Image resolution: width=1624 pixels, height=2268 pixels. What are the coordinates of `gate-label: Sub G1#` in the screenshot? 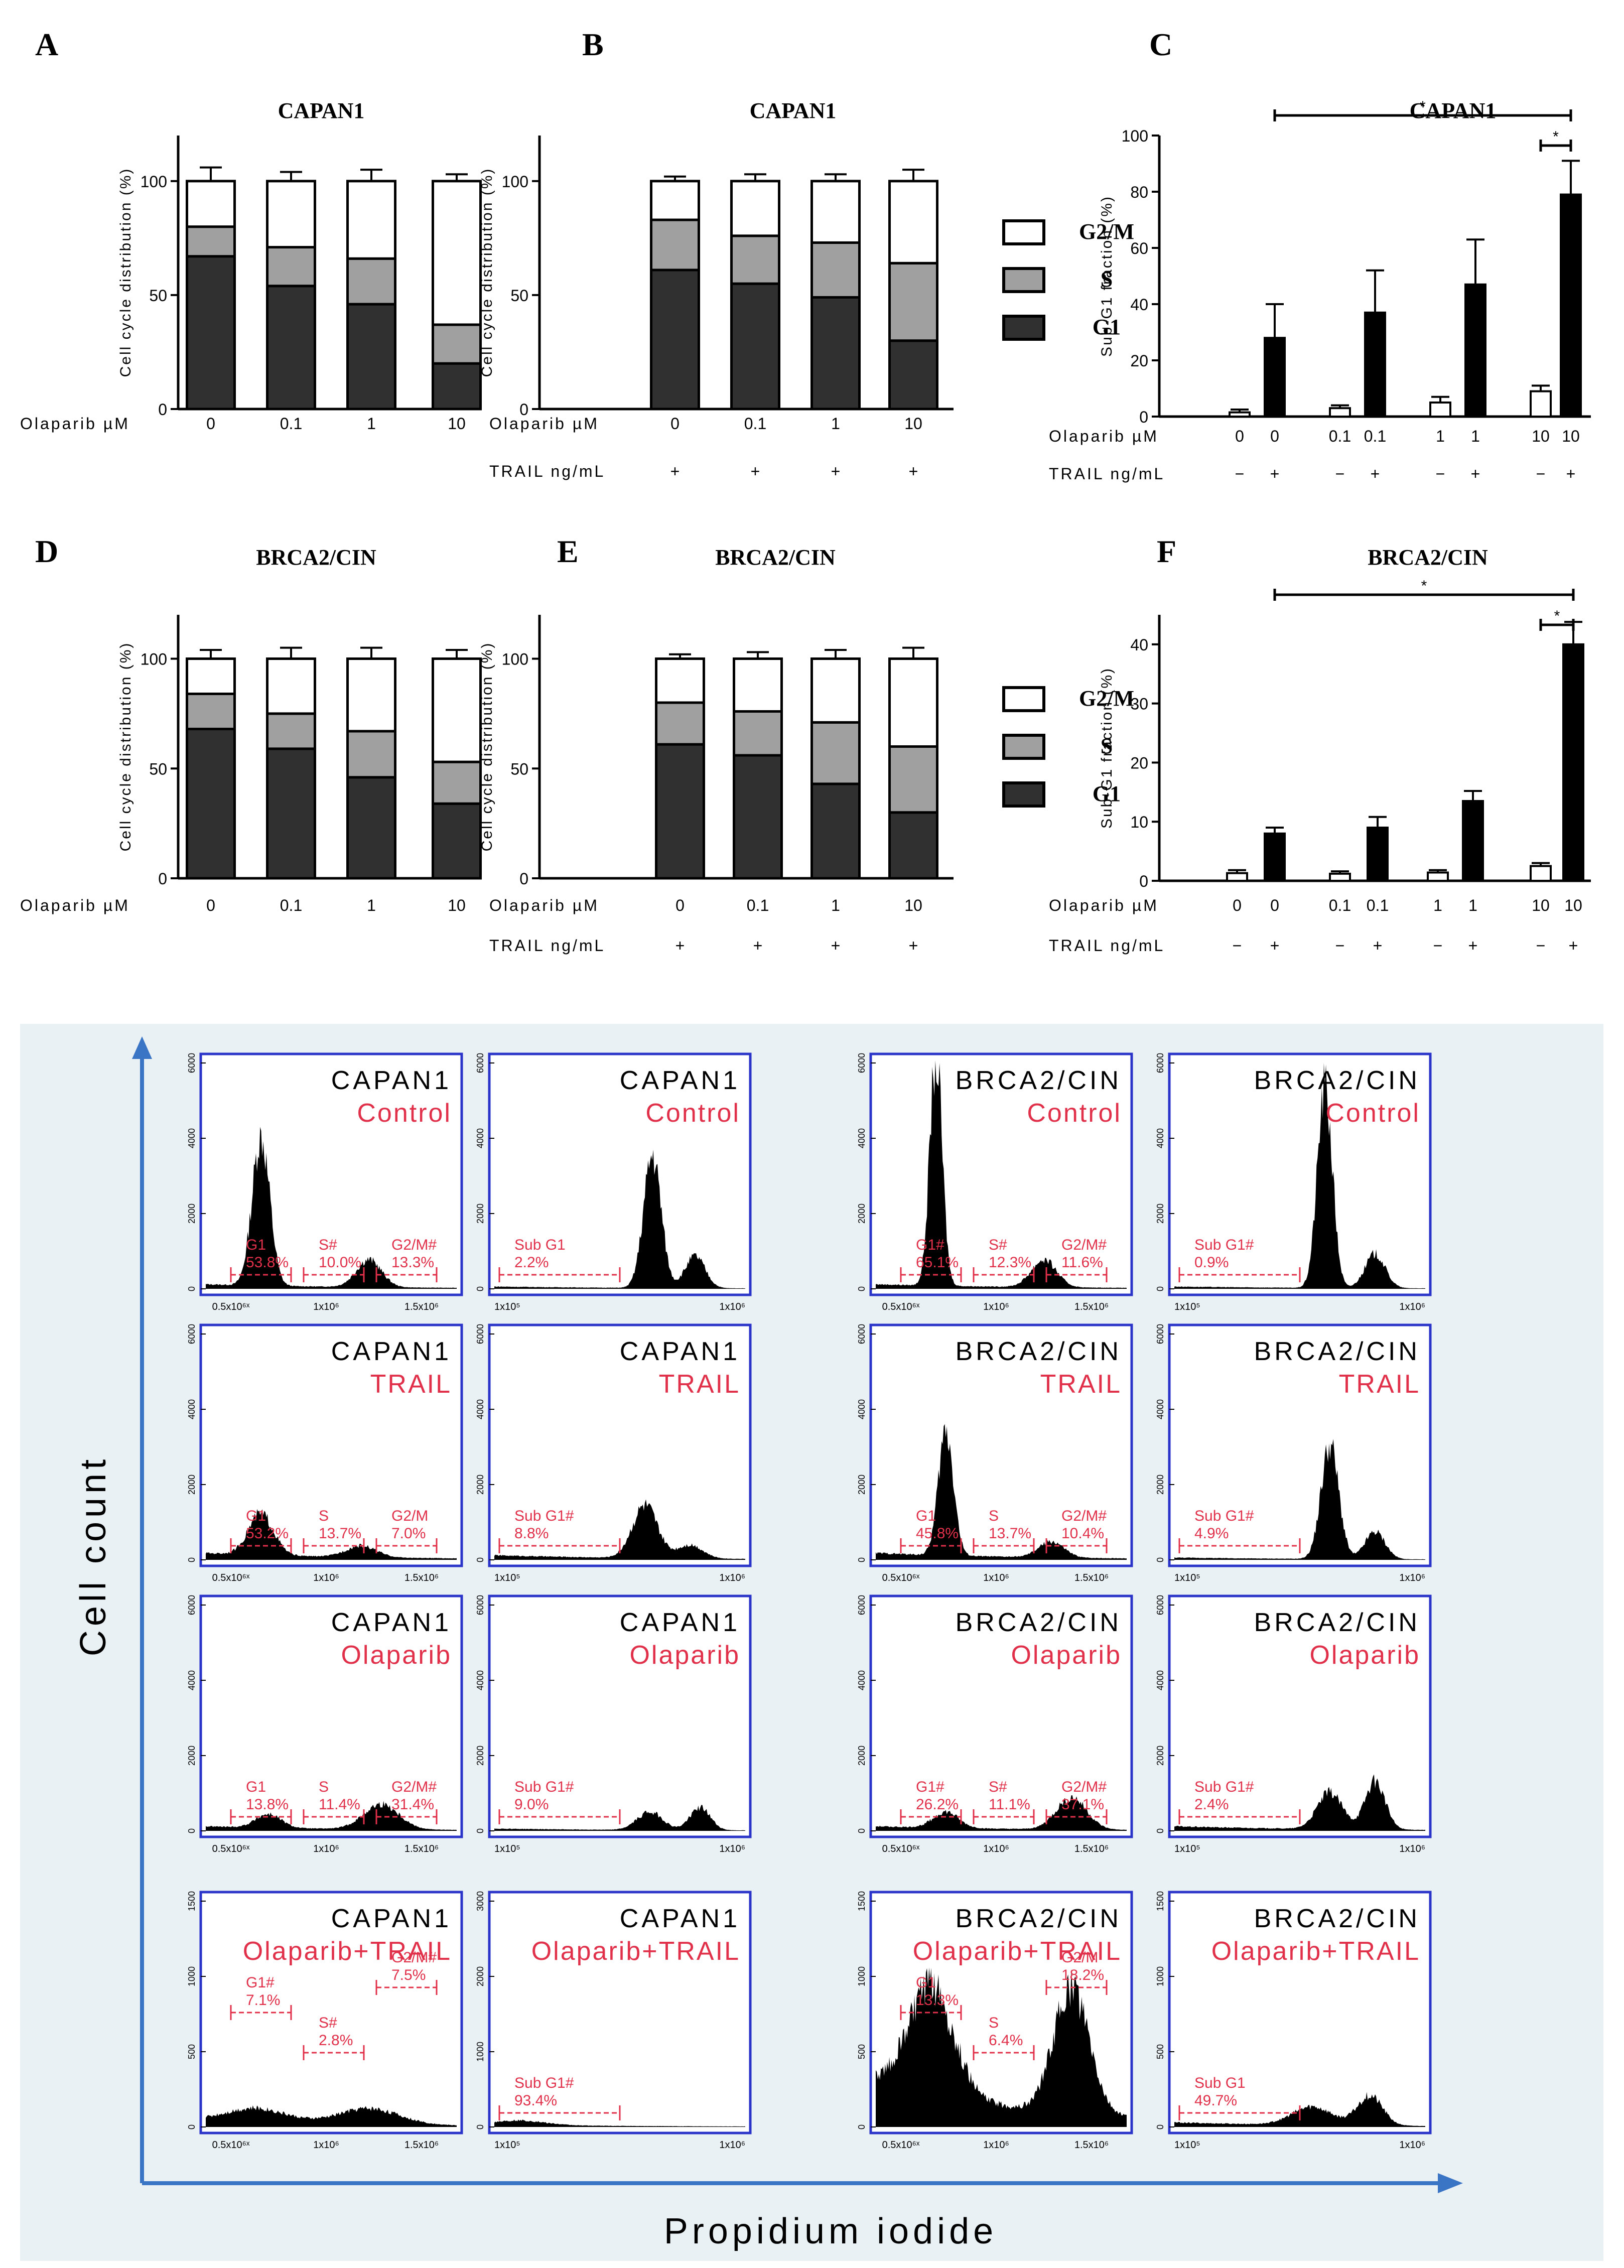 It's located at (544, 1787).